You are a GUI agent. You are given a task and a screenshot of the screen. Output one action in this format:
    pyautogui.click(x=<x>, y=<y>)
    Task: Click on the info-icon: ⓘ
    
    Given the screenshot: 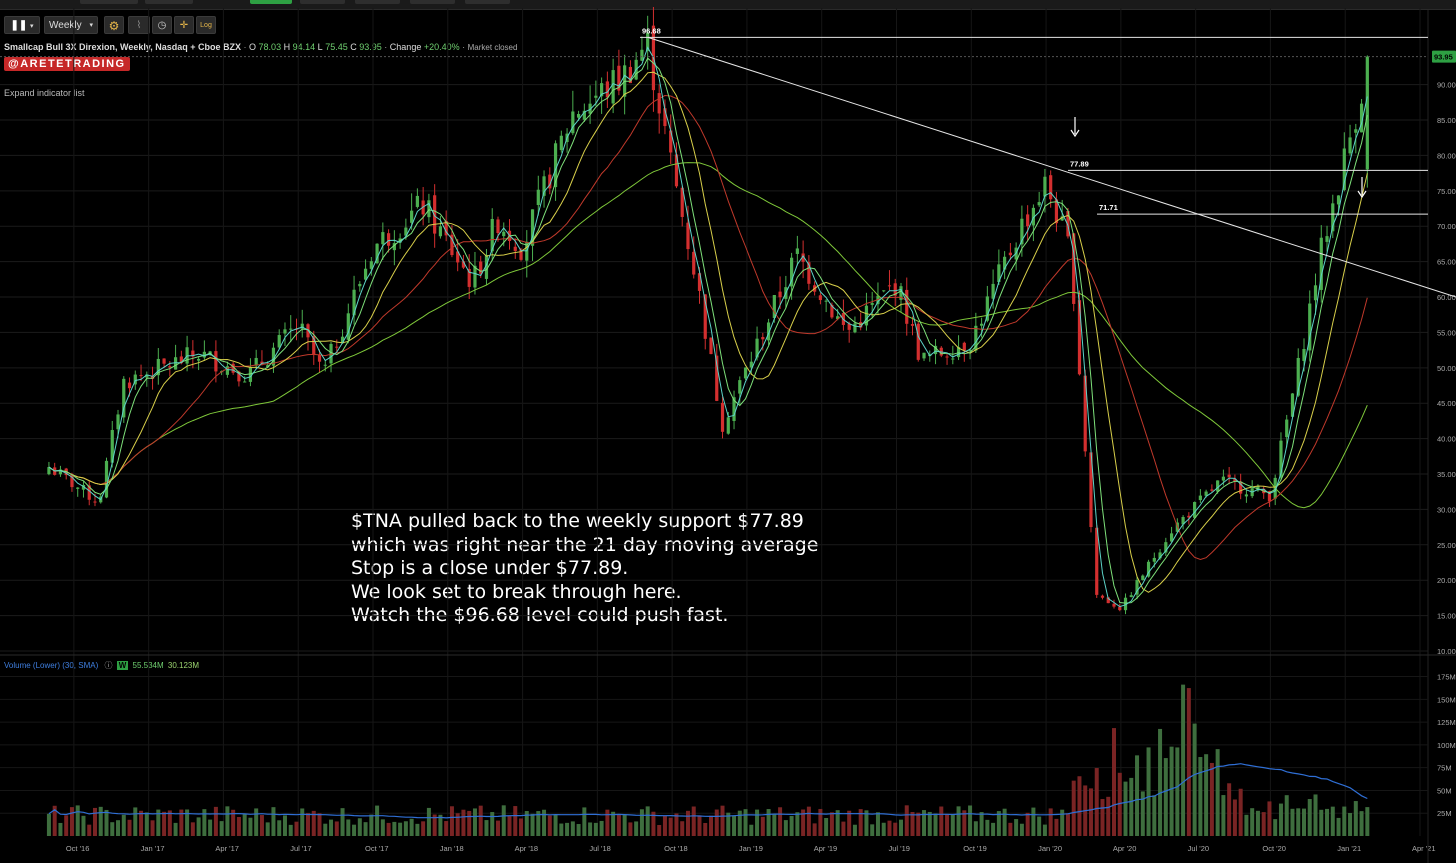 What is the action you would take?
    pyautogui.click(x=108, y=665)
    